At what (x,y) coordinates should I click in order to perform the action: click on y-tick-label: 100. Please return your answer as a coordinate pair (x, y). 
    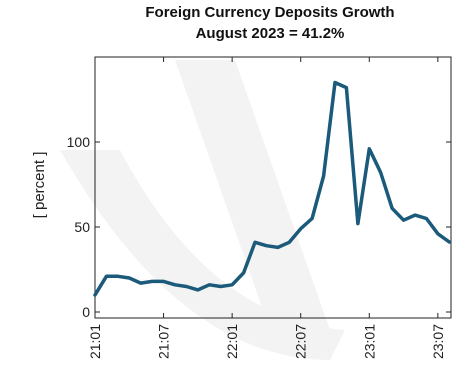
    Looking at the image, I should click on (79, 142).